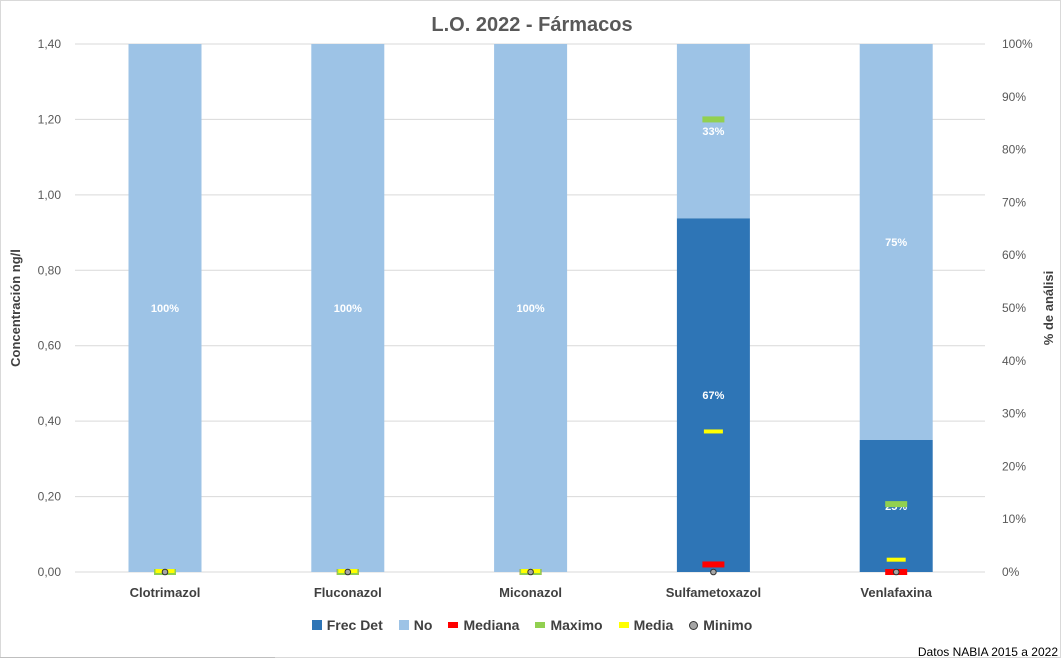  Describe the element at coordinates (50, 572) in the screenshot. I see `y-tick-label: 0,00` at that location.